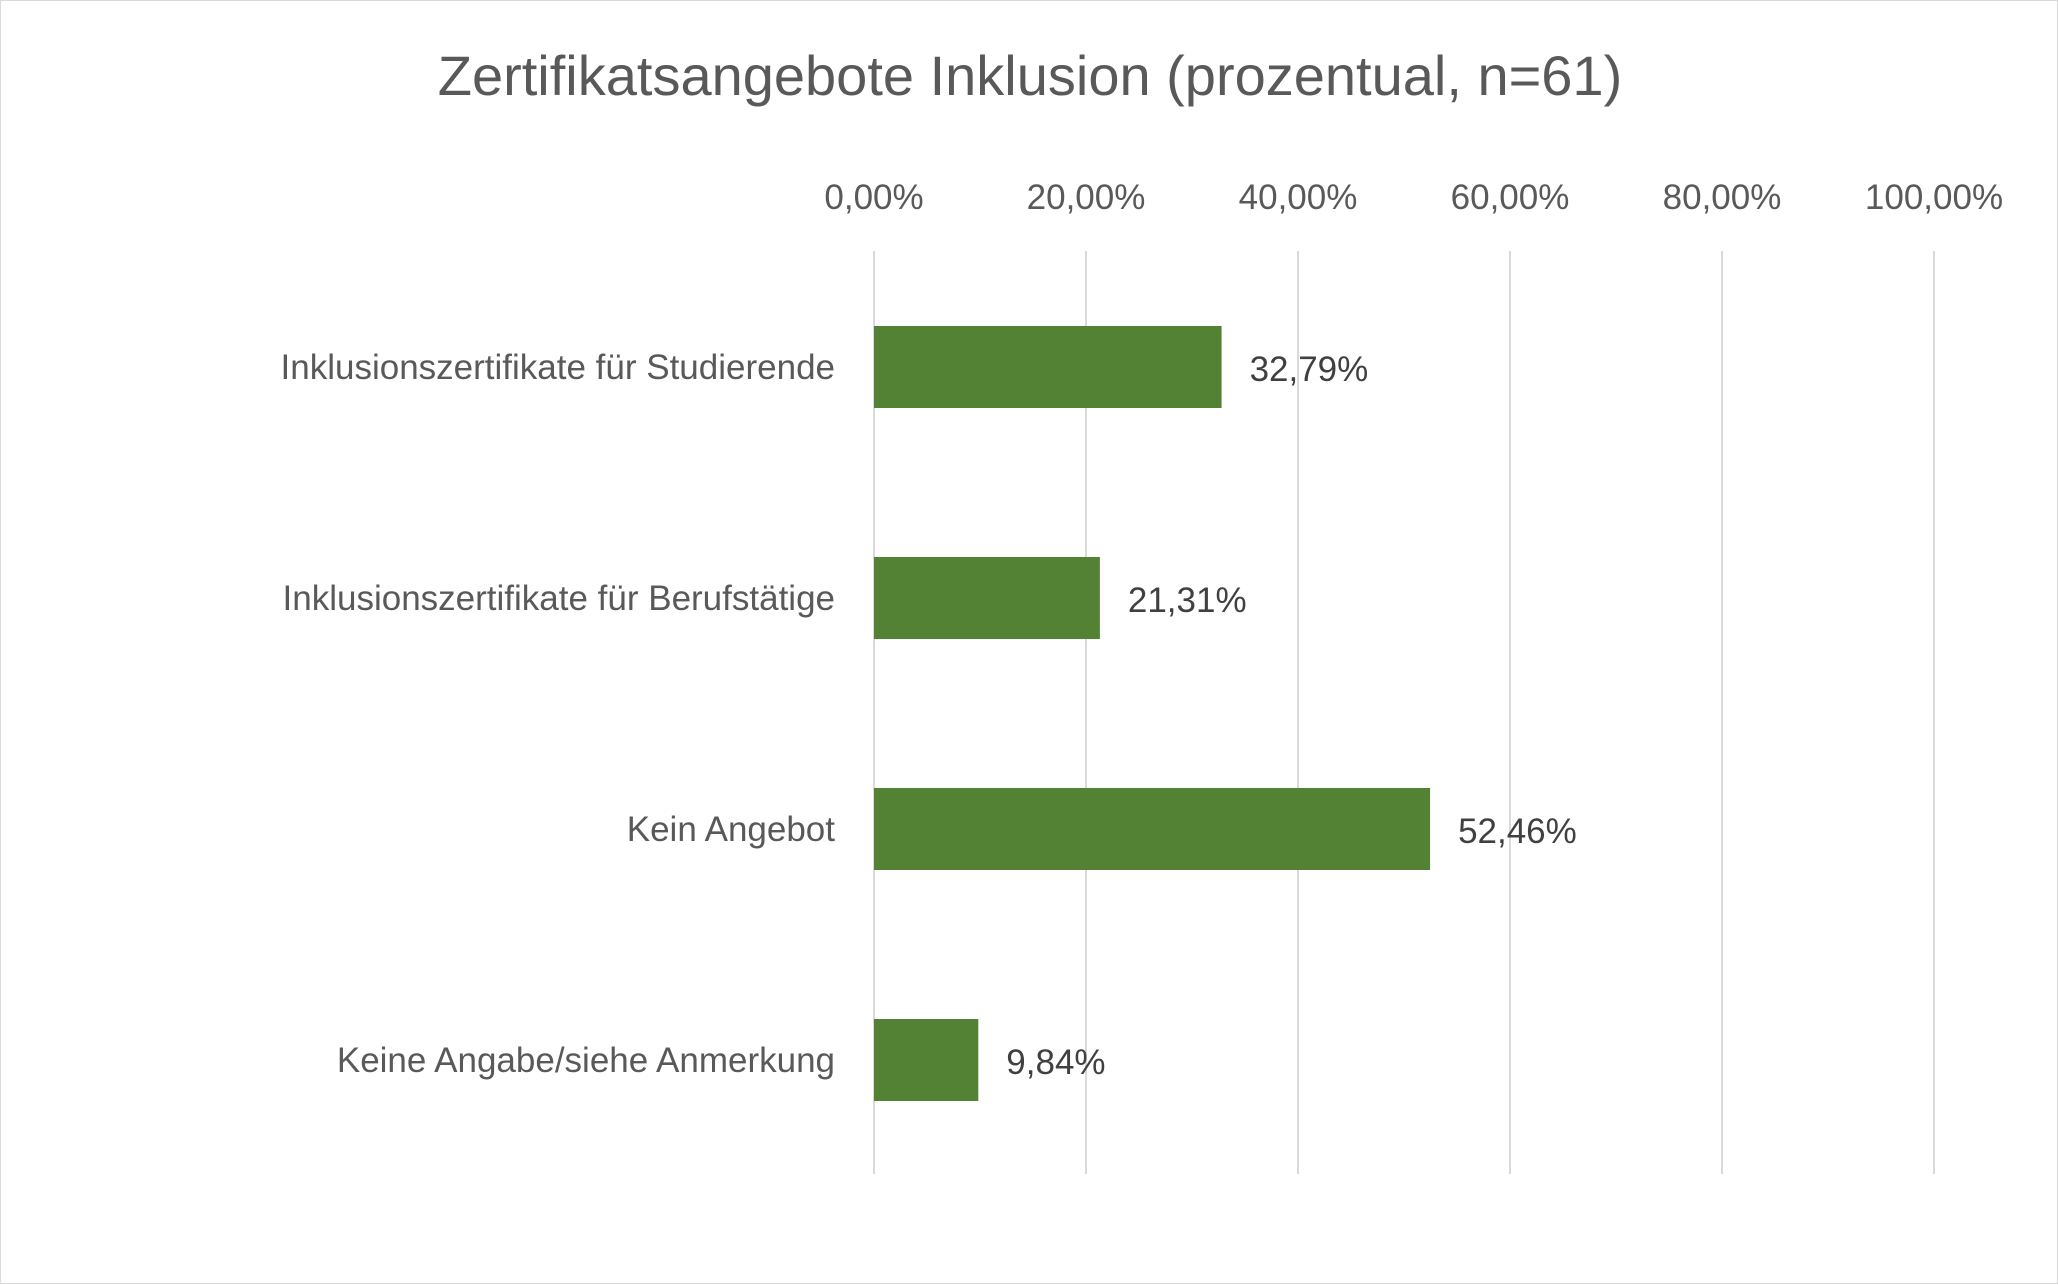 This screenshot has height=1285, width=2058. What do you see at coordinates (1055, 1062) in the screenshot?
I see `data-label: 9,84%` at bounding box center [1055, 1062].